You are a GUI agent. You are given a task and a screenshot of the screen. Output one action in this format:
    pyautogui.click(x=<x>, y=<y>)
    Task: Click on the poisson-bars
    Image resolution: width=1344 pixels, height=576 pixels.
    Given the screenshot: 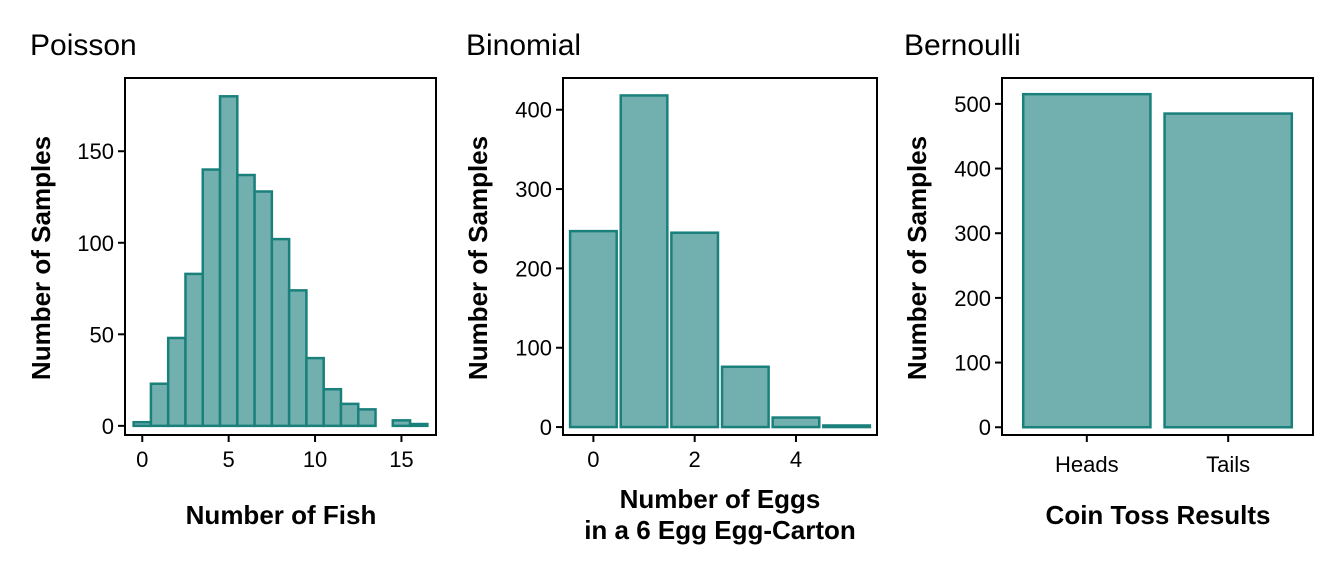 What is the action you would take?
    pyautogui.click(x=280, y=261)
    